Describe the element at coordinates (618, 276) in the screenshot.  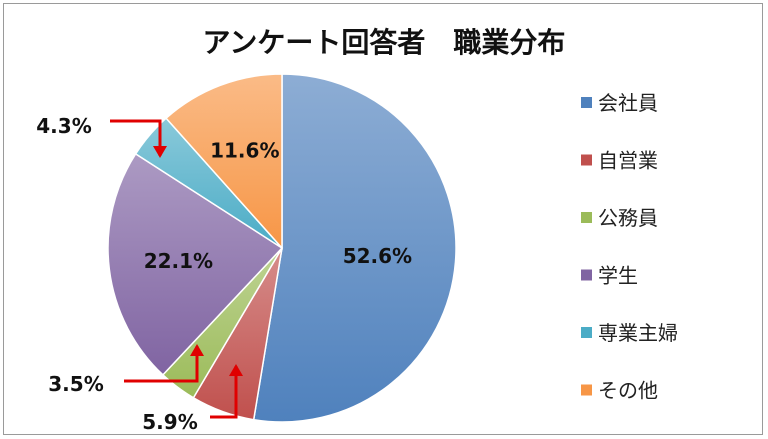
I see `legend-label-4: 学生` at that location.